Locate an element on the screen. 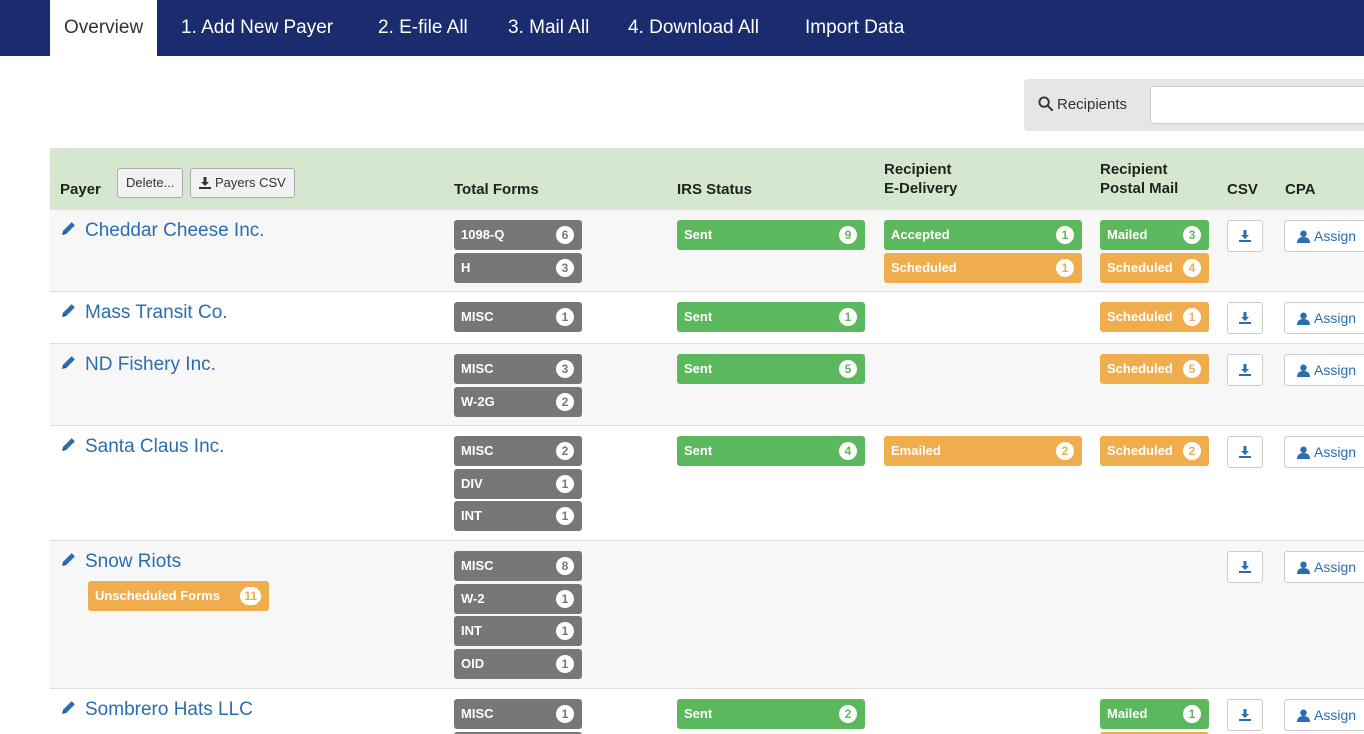 The width and height of the screenshot is (1364, 734). payer-name: Santa Claus Inc. is located at coordinates (155, 446).